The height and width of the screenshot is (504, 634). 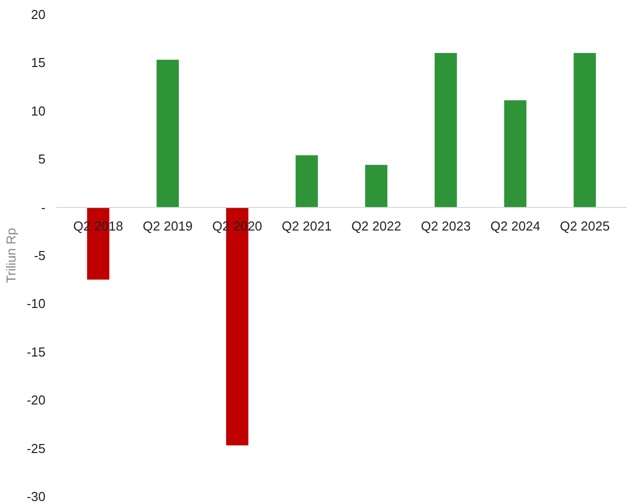 I want to click on x-tick-label: Q2 2022, so click(x=376, y=226).